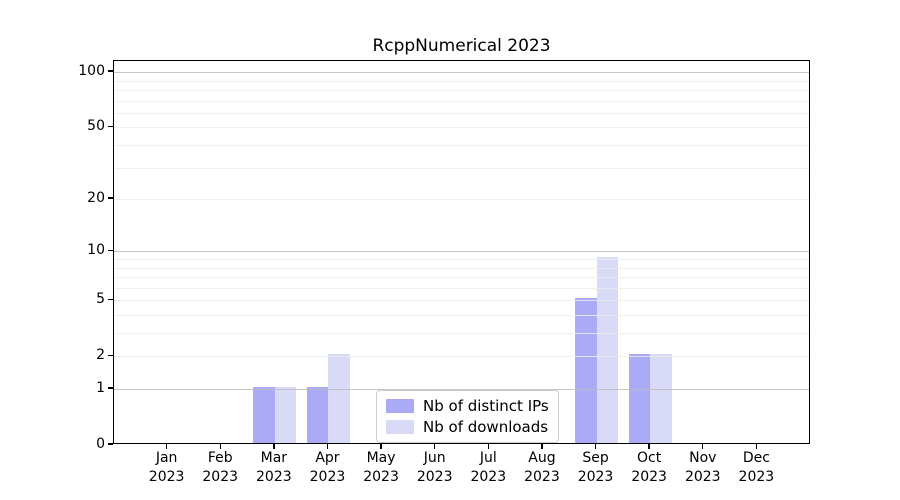 The height and width of the screenshot is (500, 900). I want to click on x-tick-month: May, so click(381, 458).